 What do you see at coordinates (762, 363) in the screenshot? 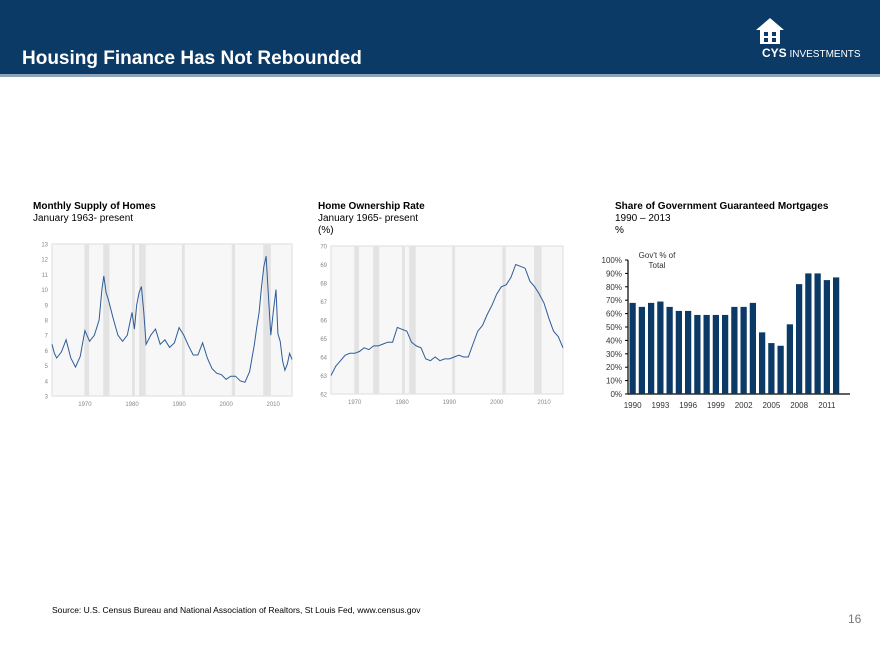
I see `bar-2004` at bounding box center [762, 363].